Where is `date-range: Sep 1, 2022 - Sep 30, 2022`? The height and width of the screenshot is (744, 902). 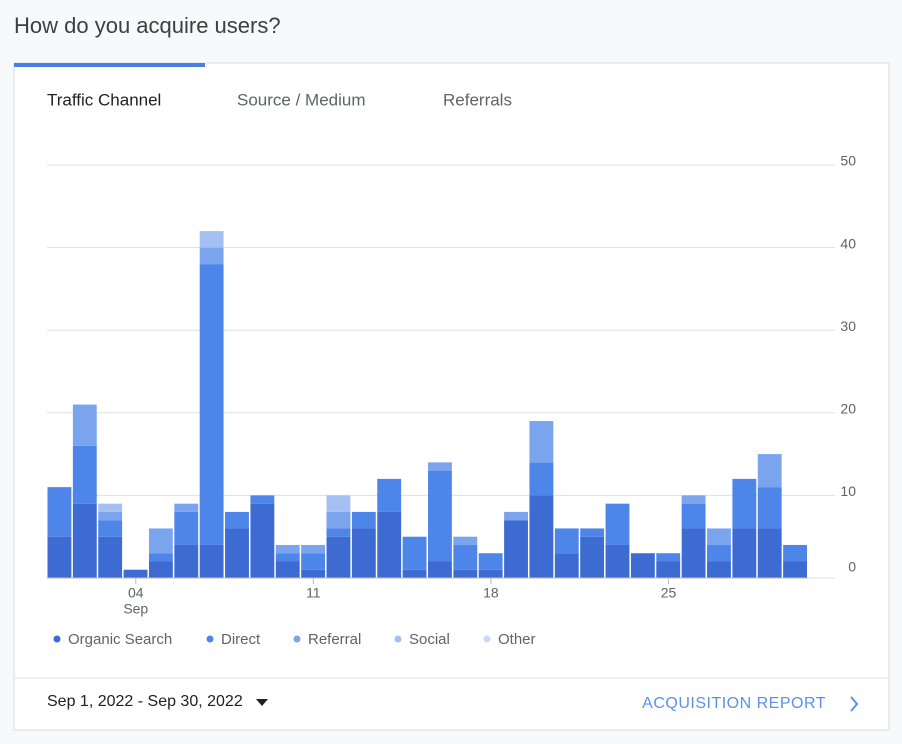
date-range: Sep 1, 2022 - Sep 30, 2022 is located at coordinates (145, 701).